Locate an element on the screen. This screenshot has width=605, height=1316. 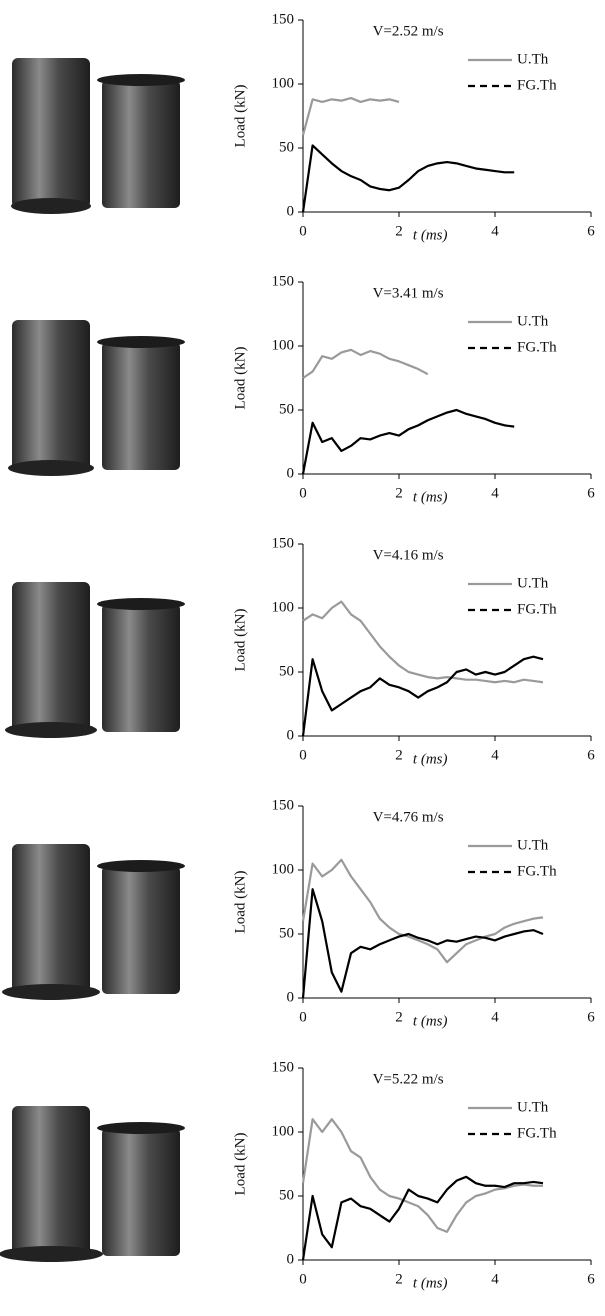
chart-title: V=3.41 m/s is located at coordinates (408, 293).